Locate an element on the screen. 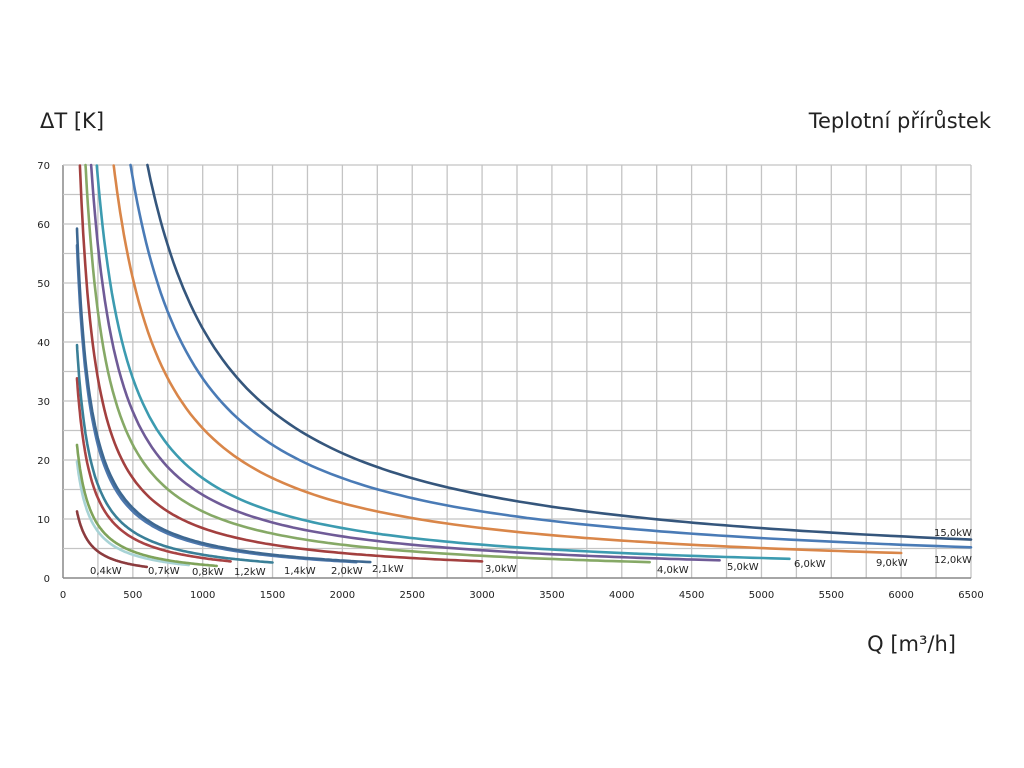 This screenshot has height=768, width=1024. x-tick-label: 6500 is located at coordinates (970, 595).